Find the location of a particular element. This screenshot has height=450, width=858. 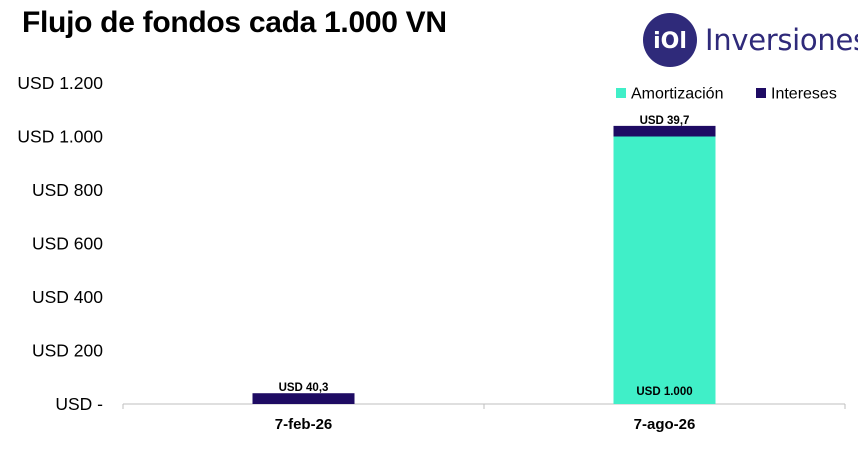

legend-label: Intereses is located at coordinates (804, 94).